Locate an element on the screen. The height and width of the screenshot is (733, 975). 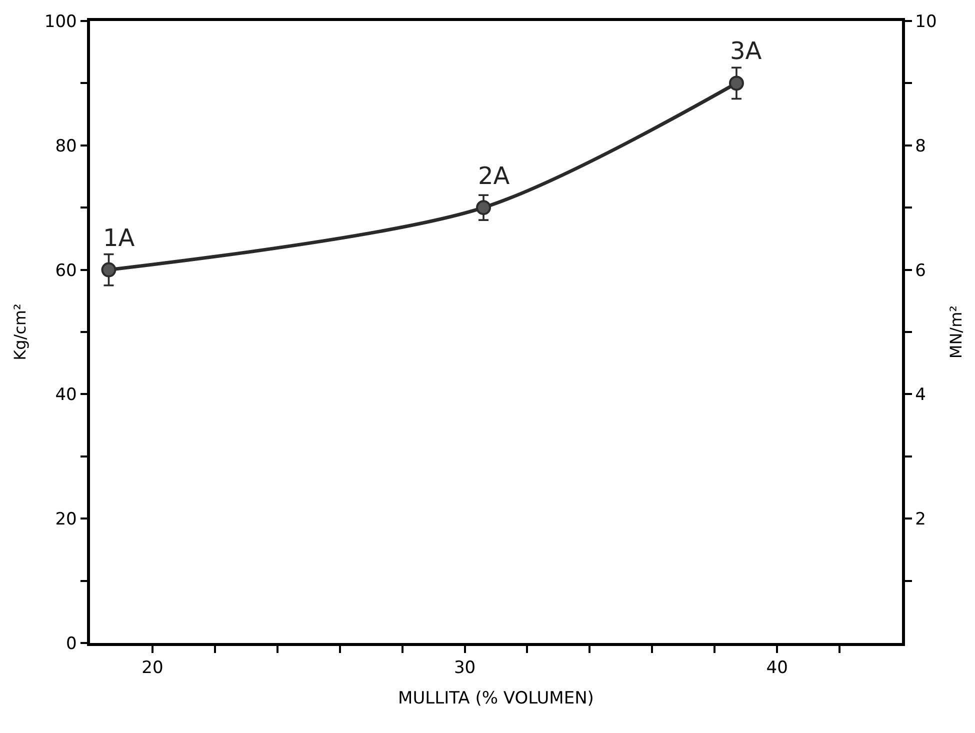
x-tick-label: 40 is located at coordinates (777, 668).